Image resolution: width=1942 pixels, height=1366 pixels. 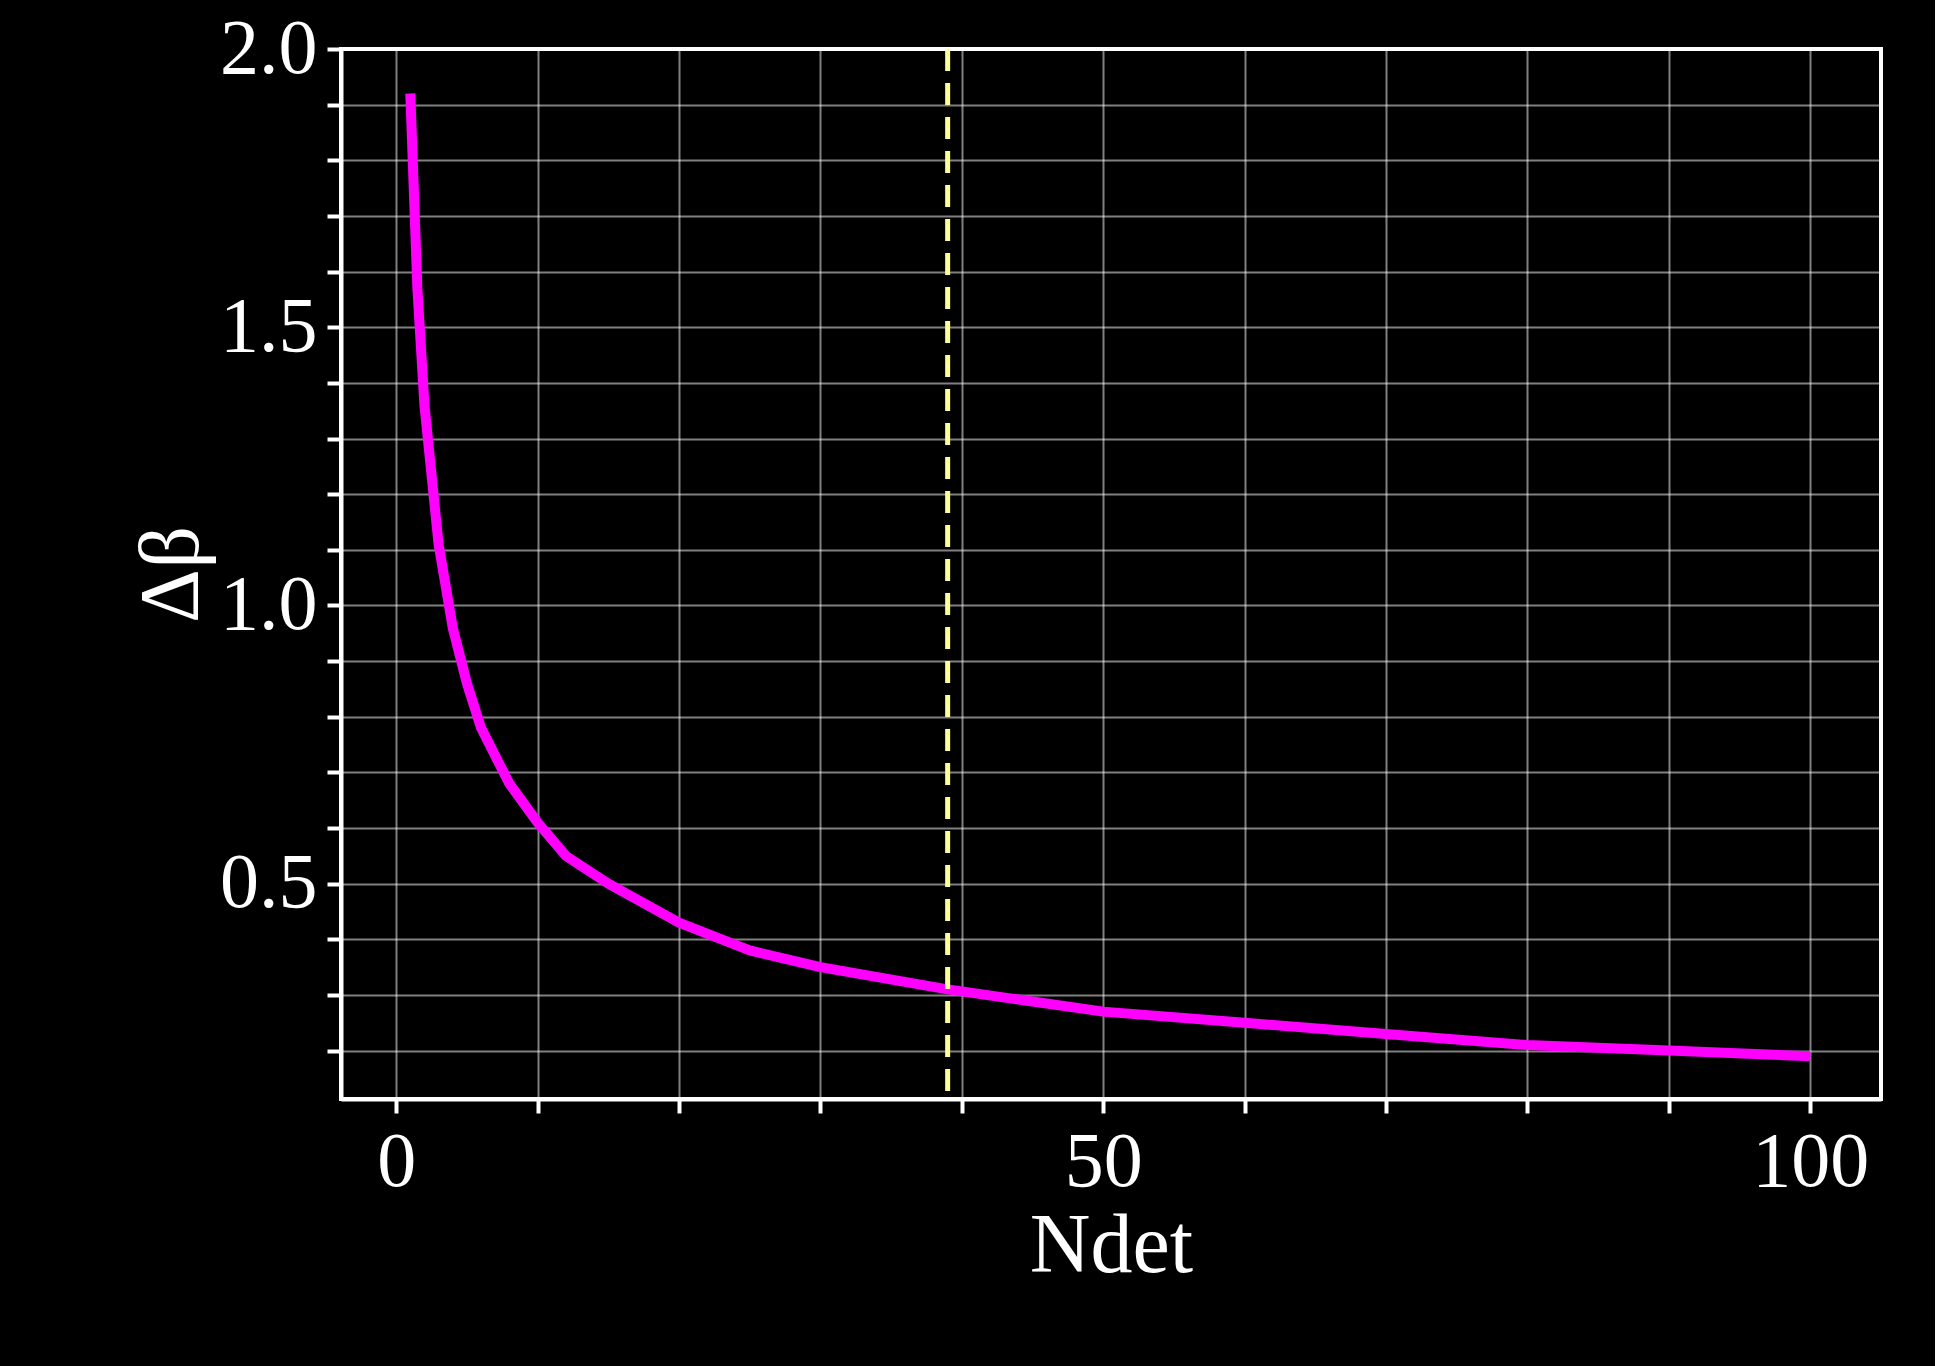 I want to click on y-tick-label: 0.5, so click(x=269, y=881).